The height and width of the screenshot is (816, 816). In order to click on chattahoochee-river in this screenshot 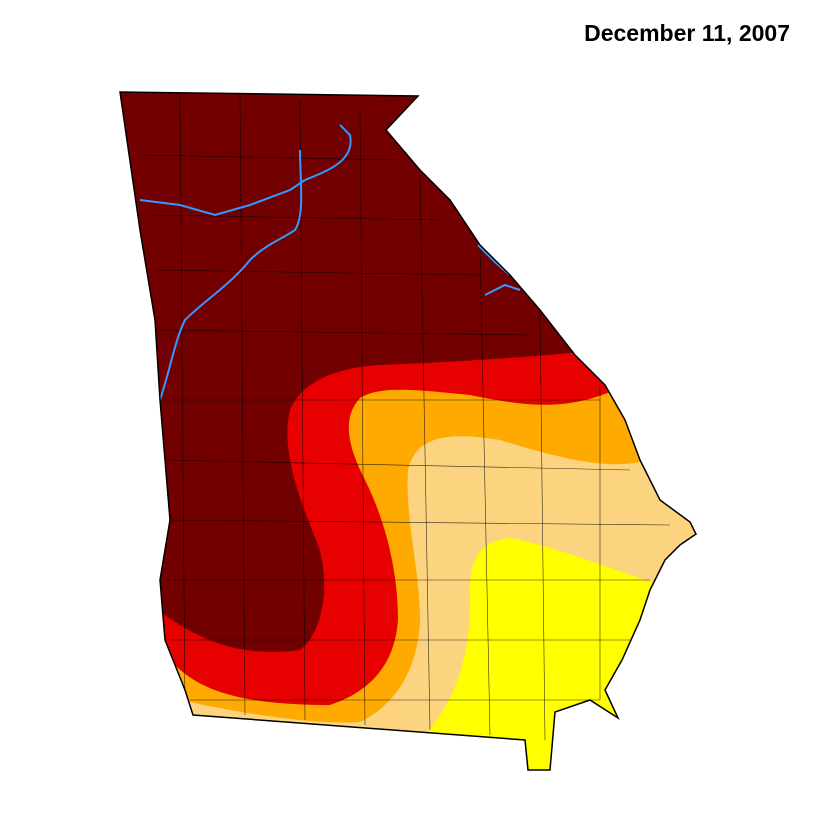, I will do `click(231, 275)`.